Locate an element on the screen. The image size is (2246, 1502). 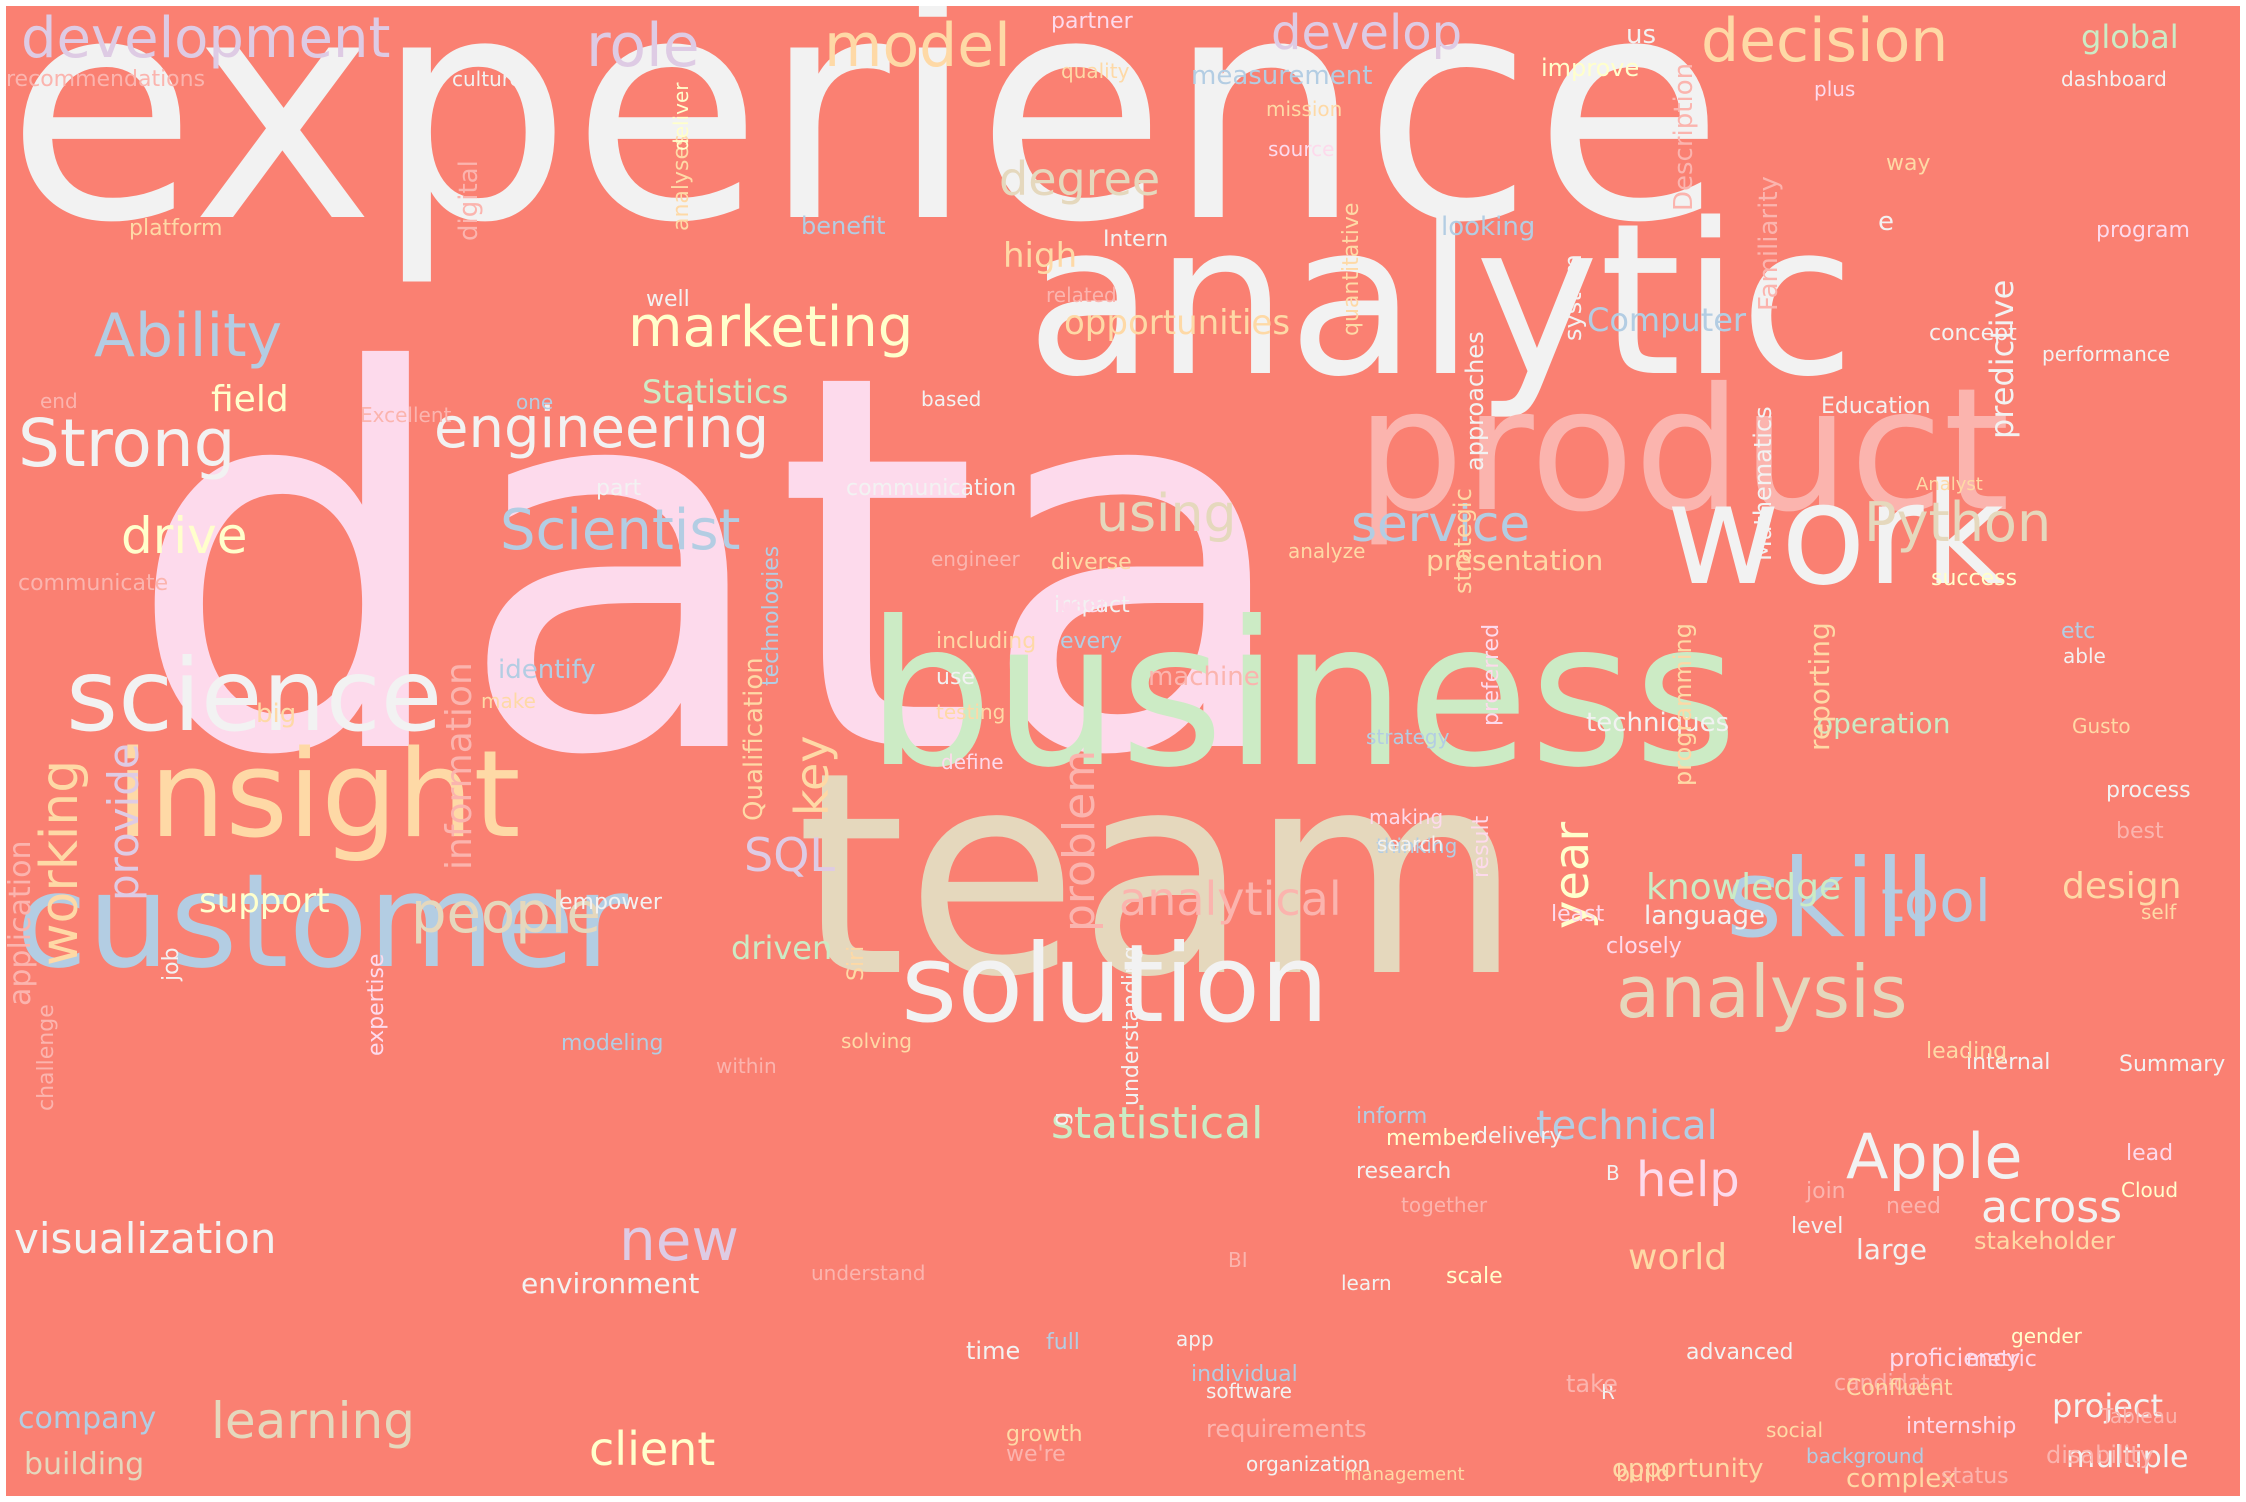
word-global: global is located at coordinates (2130, 37).